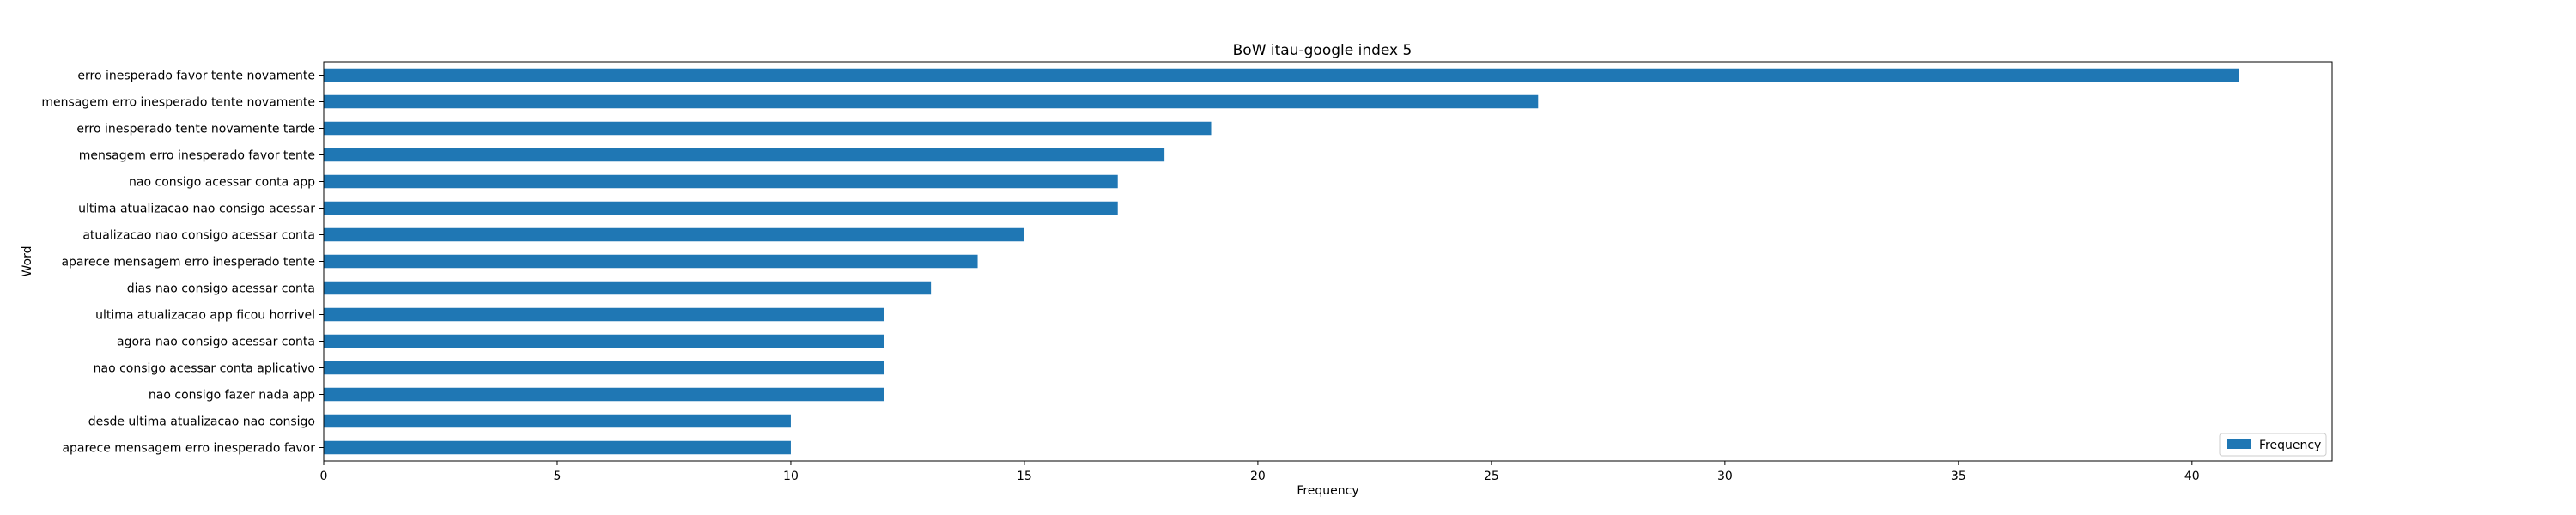 The image size is (2576, 515). What do you see at coordinates (2239, 444) in the screenshot?
I see `legend-swatch` at bounding box center [2239, 444].